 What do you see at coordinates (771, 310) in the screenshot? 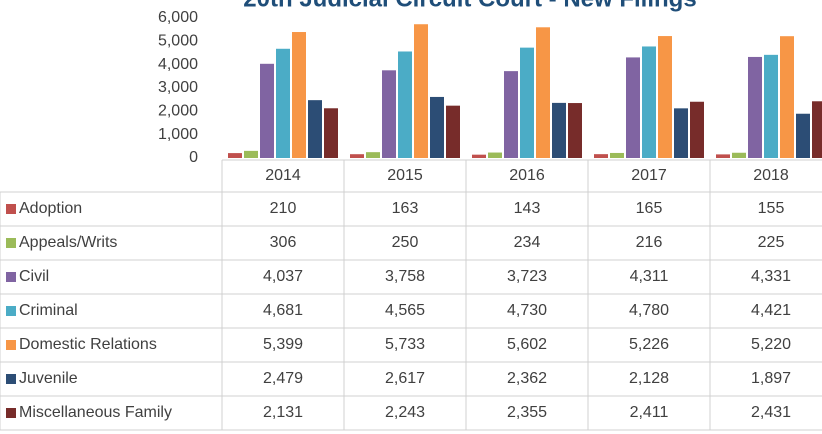
I see `table-value: 4,421` at bounding box center [771, 310].